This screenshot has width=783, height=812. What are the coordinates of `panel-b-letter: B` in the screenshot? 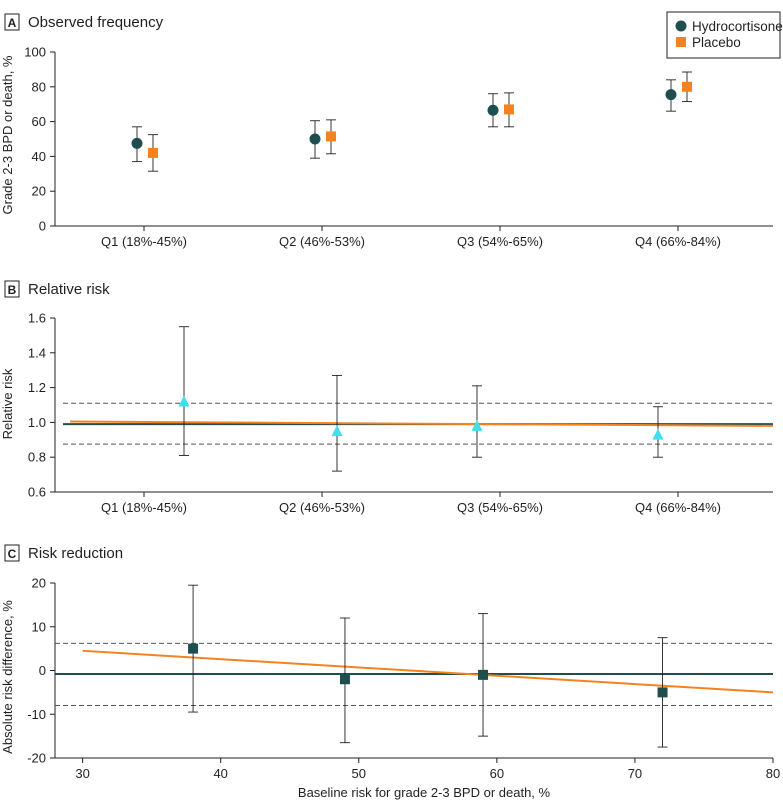 It's located at (12, 290).